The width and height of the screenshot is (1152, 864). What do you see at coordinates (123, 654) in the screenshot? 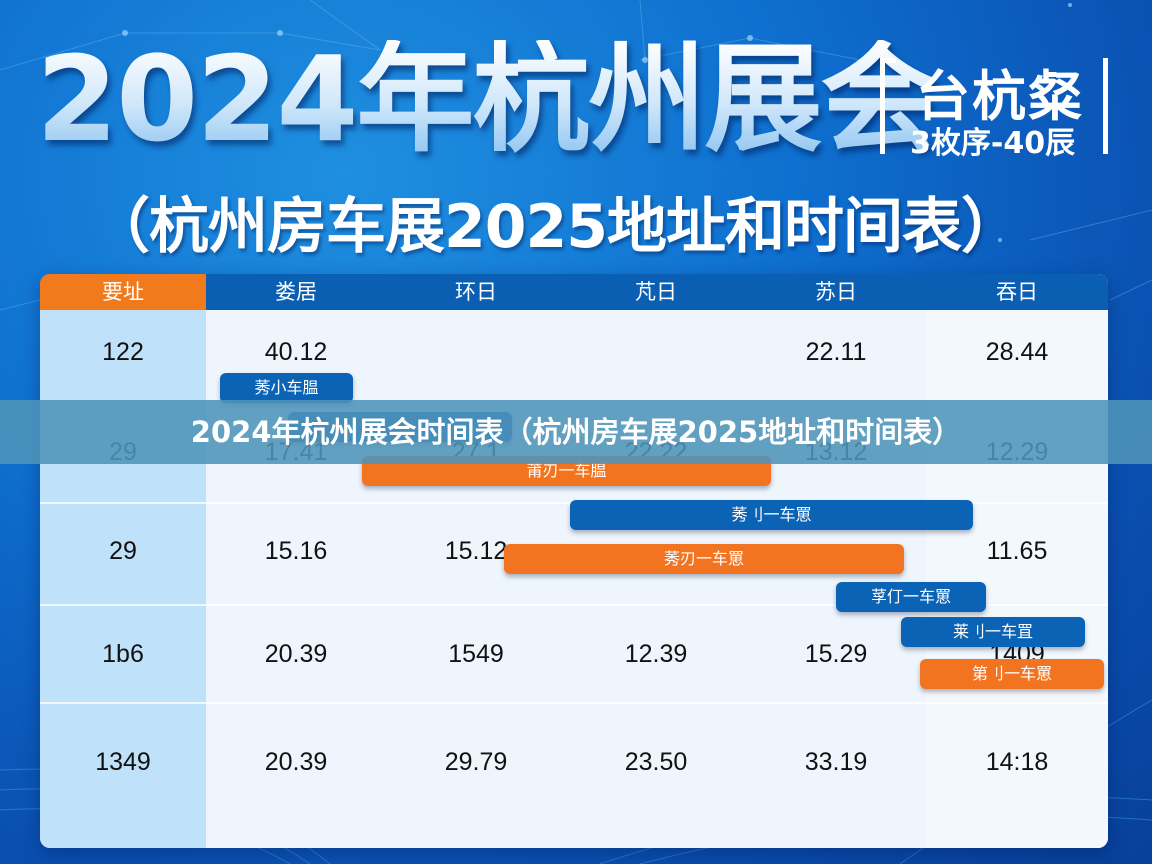
I see `table-cell: 1b6` at bounding box center [123, 654].